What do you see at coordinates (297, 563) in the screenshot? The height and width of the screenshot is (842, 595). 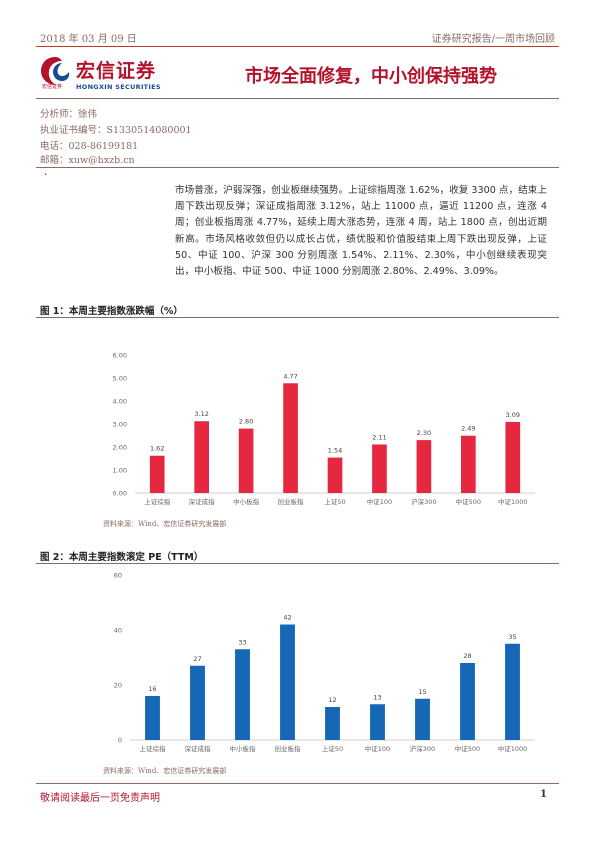 I see `figure-2-rule` at bounding box center [297, 563].